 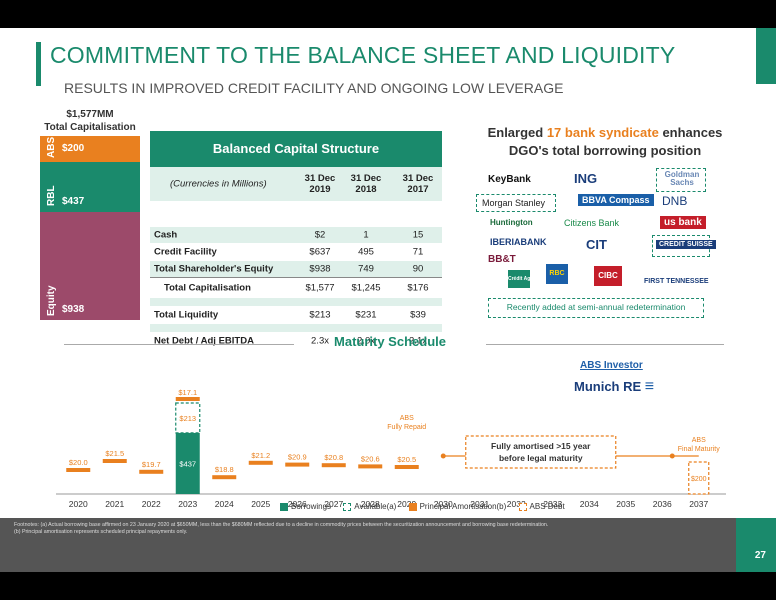 What do you see at coordinates (552, 503) in the screenshot?
I see `x-tick-label: 2033` at bounding box center [552, 503].